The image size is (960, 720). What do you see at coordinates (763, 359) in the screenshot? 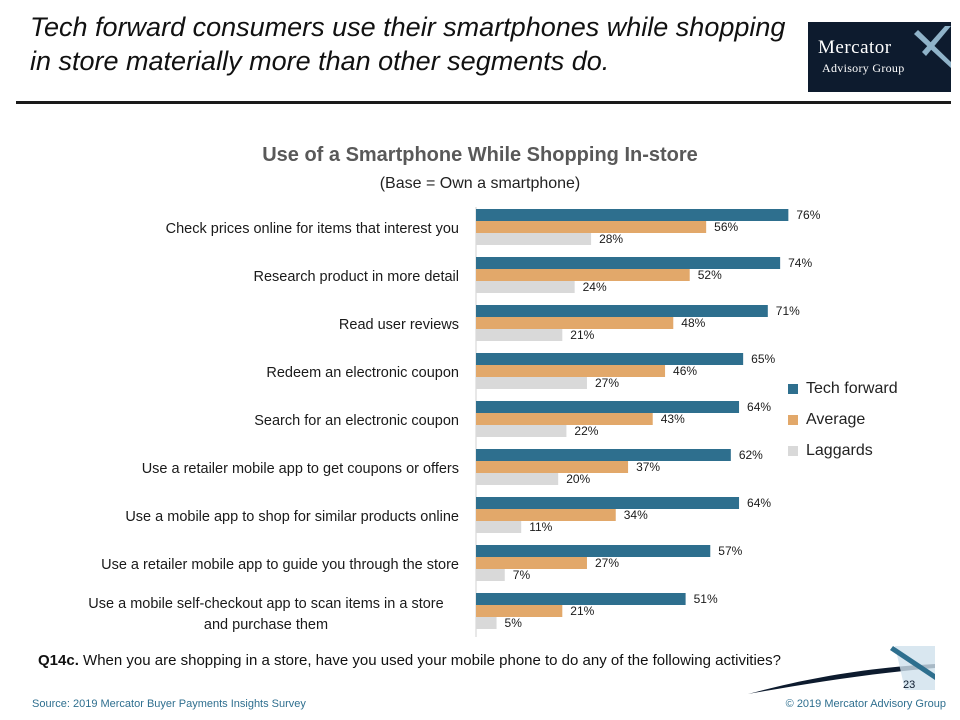
I see `data-label-tech-forward: 65%` at bounding box center [763, 359].